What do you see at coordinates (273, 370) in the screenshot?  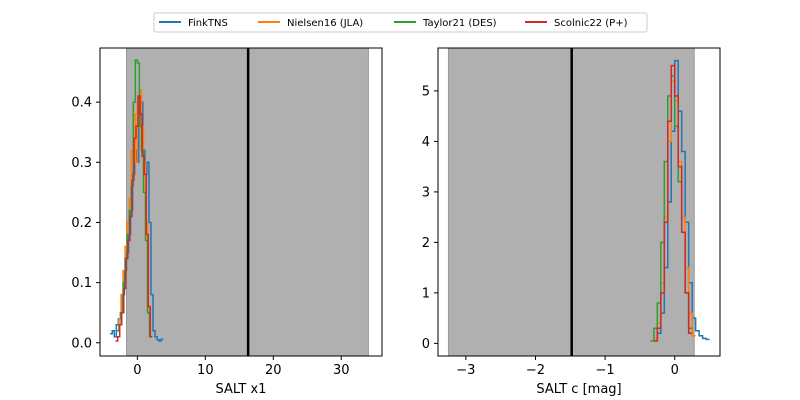 I see `x-tick-label: 20` at bounding box center [273, 370].